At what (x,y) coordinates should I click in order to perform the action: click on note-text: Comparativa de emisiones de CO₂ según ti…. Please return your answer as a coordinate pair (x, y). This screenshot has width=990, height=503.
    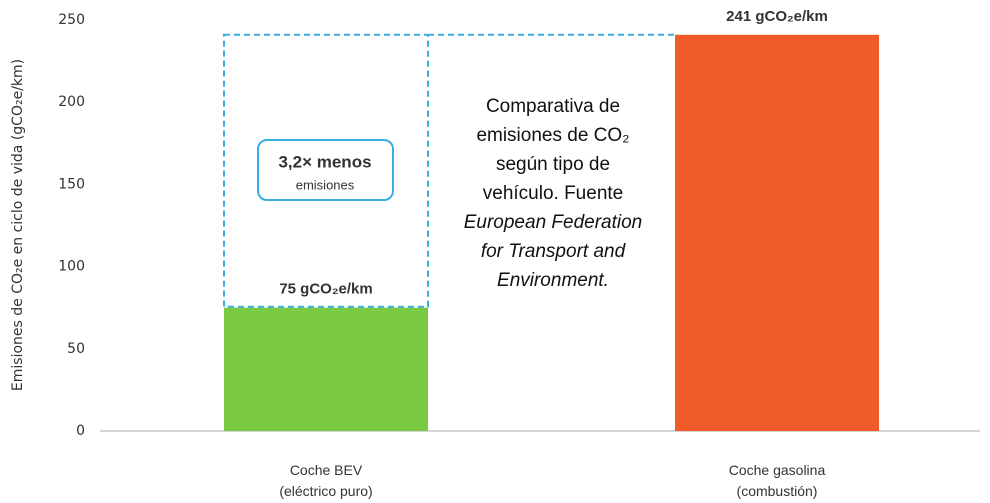
    Looking at the image, I should click on (553, 150).